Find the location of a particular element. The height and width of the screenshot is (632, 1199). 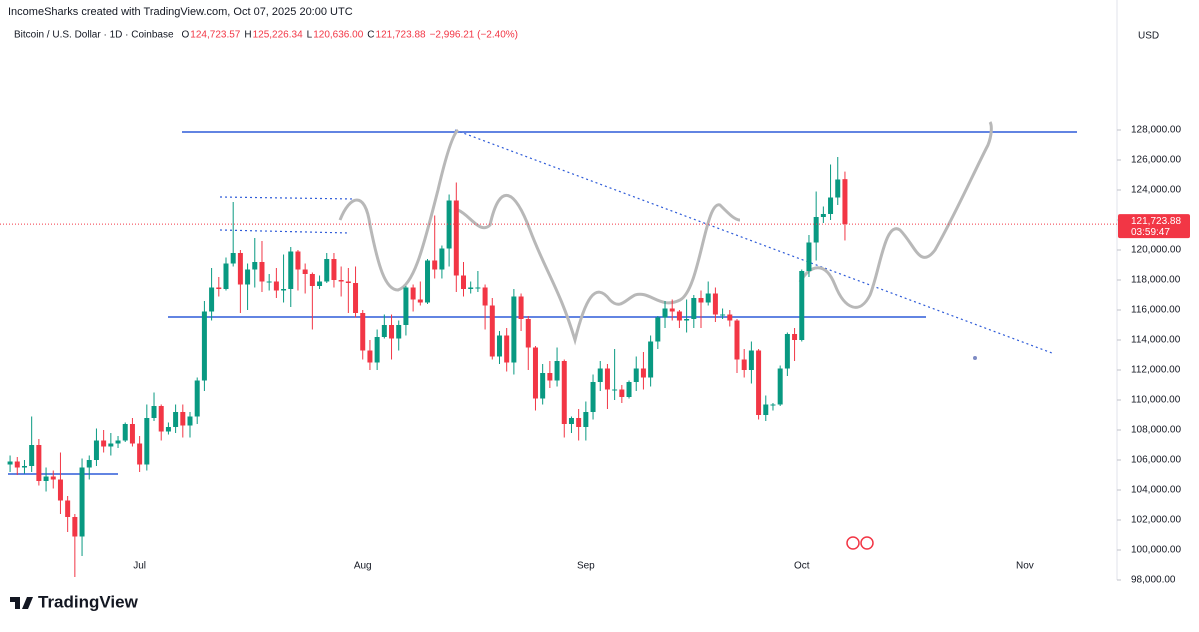

y-tick-label: 108,000.00 is located at coordinates (1156, 430).